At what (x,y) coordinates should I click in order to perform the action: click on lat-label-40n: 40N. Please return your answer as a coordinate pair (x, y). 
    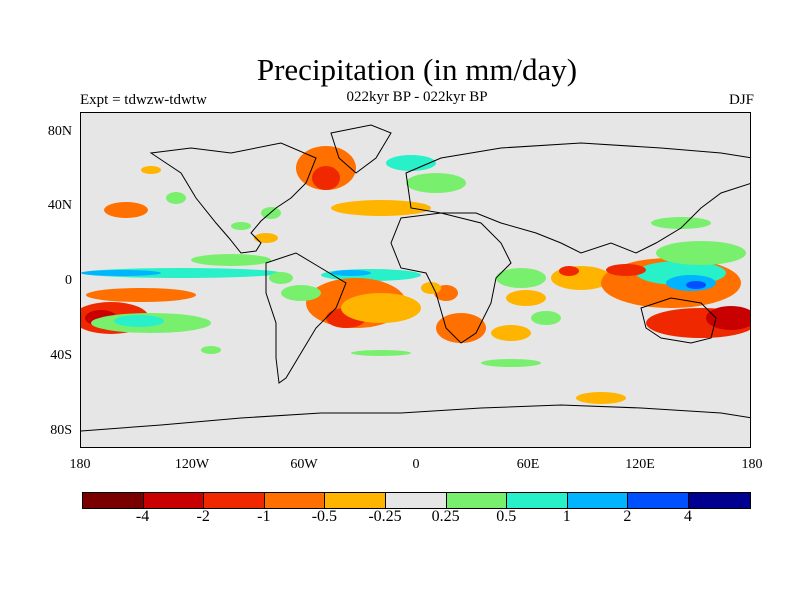
    Looking at the image, I should click on (59, 205).